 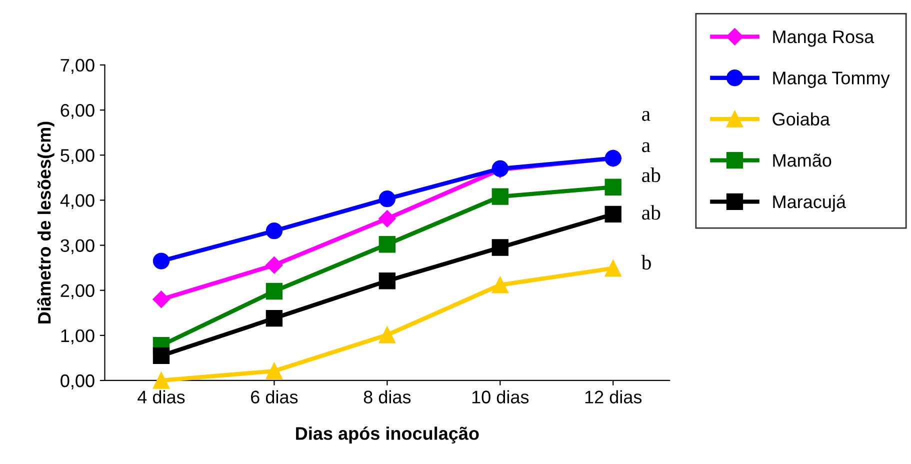 What do you see at coordinates (77, 336) in the screenshot?
I see `y-tick-label: 1,00` at bounding box center [77, 336].